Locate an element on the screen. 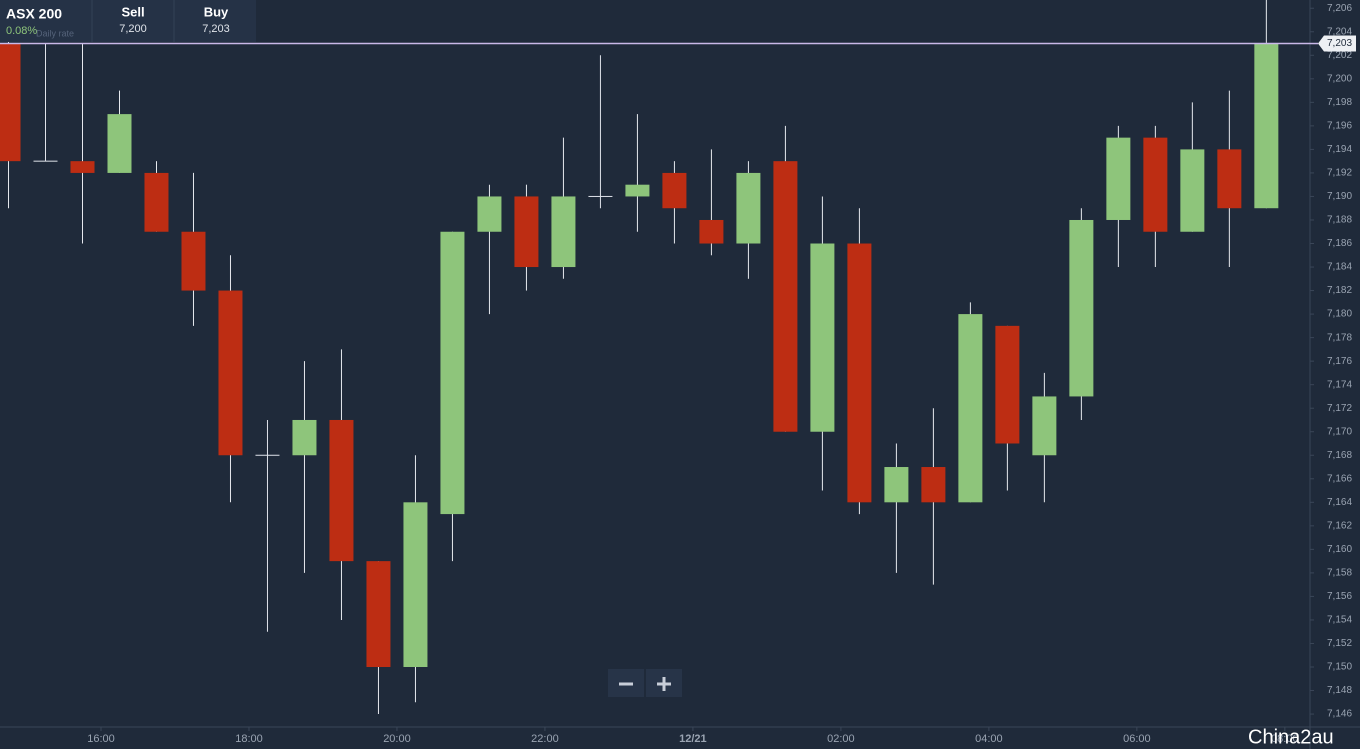 This screenshot has height=749, width=1360. y-tick-label: 7,178 is located at coordinates (1339, 337).